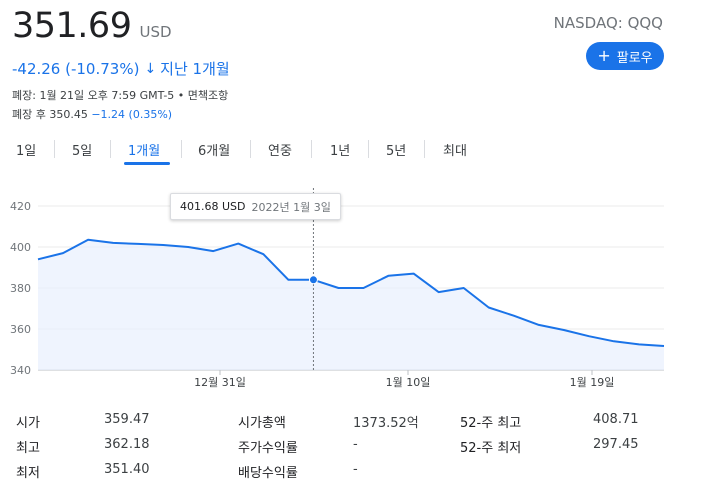 The height and width of the screenshot is (492, 707). Describe the element at coordinates (144, 151) in the screenshot. I see `tab-1m: 1개월` at that location.